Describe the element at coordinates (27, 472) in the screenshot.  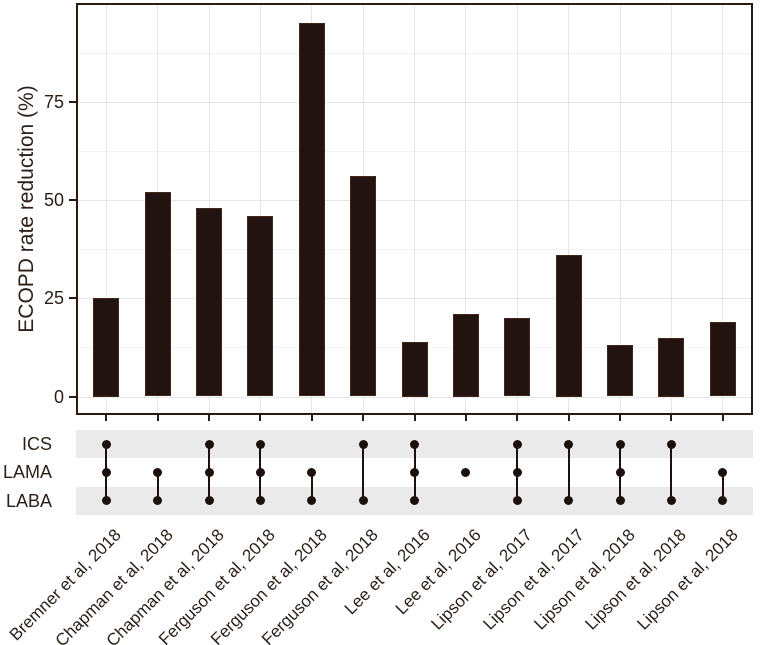
I see `matrix-row-label: LAMA` at that location.